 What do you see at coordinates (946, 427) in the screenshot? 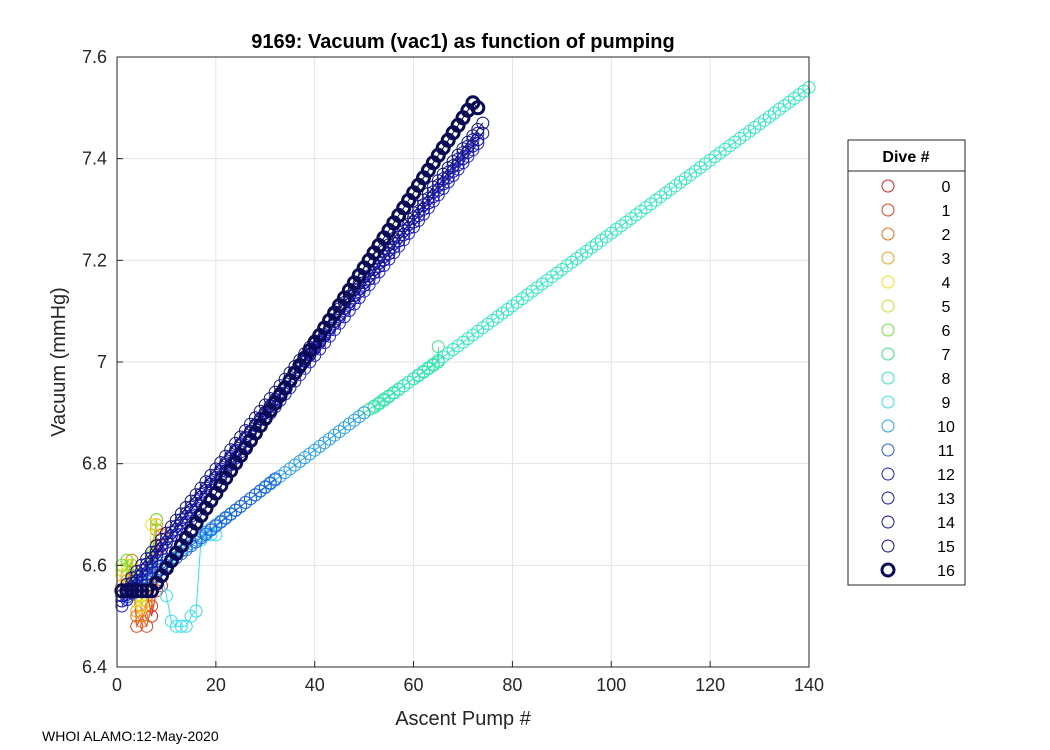
I see `legend-label: 10` at bounding box center [946, 427].